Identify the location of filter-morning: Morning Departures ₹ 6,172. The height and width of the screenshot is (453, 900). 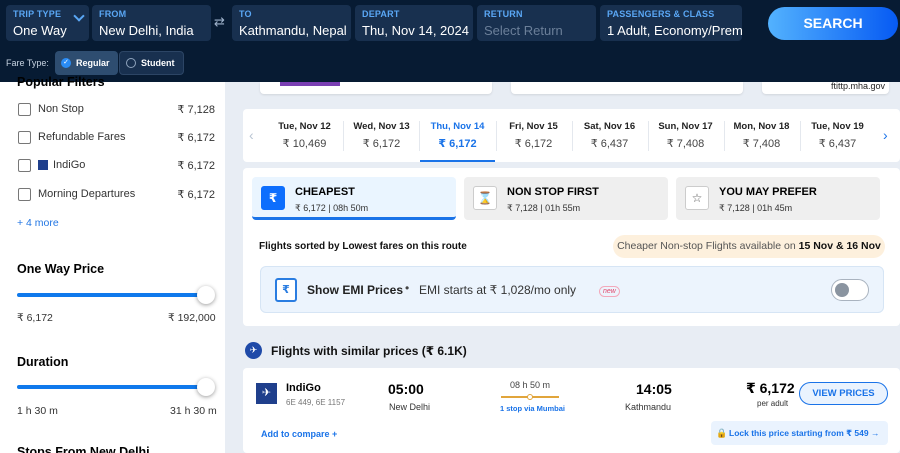
(116, 194).